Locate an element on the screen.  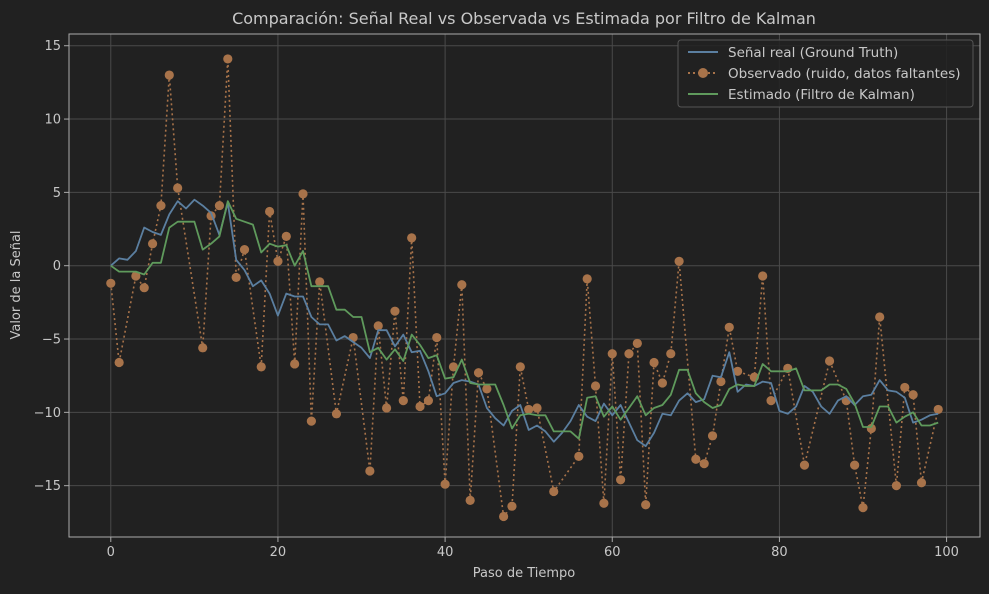
y-tick-label: −10 is located at coordinates (47, 413).